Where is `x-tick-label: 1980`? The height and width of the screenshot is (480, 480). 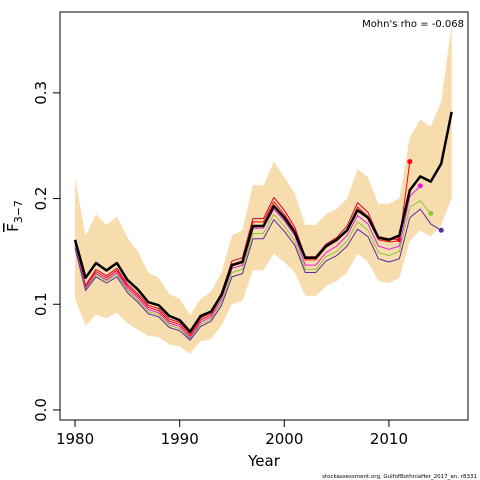 x-tick-label: 1980 is located at coordinates (75, 439).